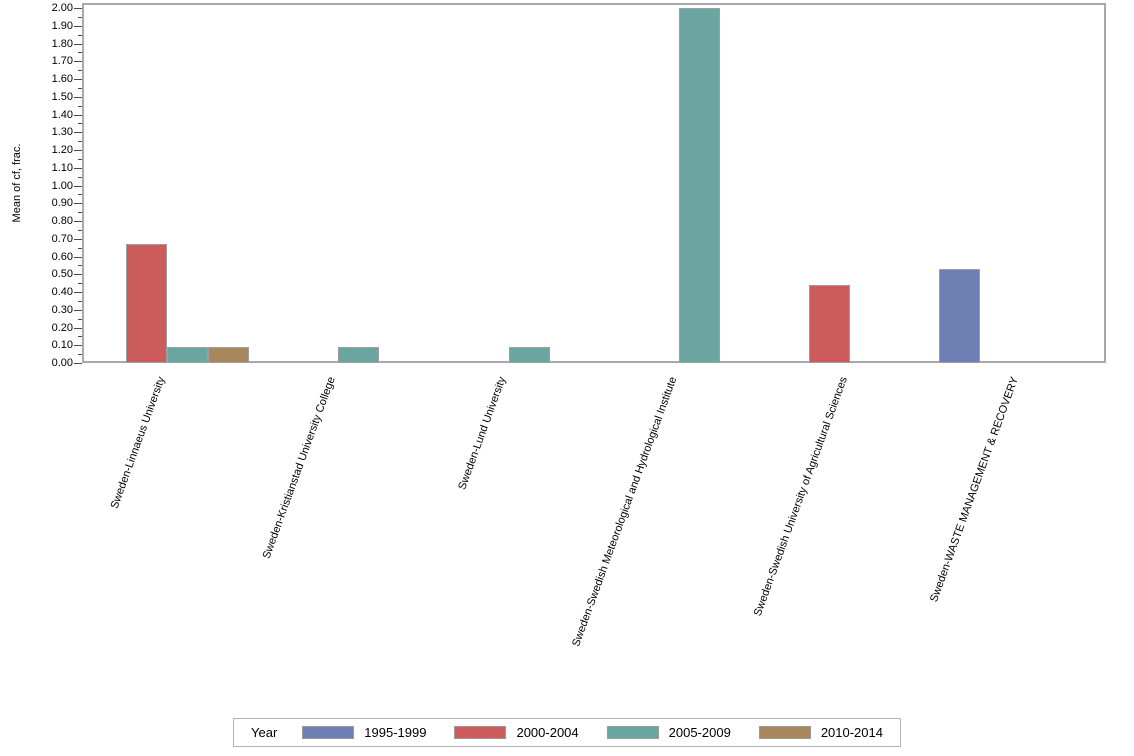 The height and width of the screenshot is (756, 1134). What do you see at coordinates (62, 61) in the screenshot?
I see `y-tick-label: 1.70` at bounding box center [62, 61].